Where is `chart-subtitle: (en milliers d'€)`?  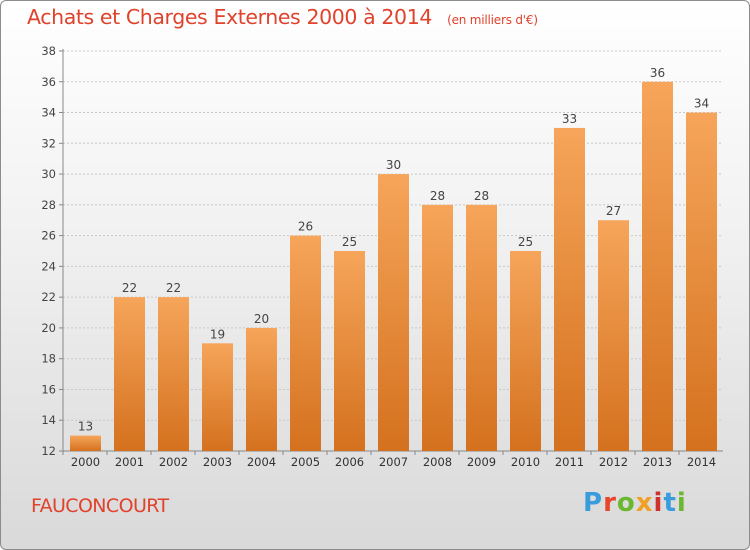
chart-subtitle: (en milliers d'€) is located at coordinates (492, 20).